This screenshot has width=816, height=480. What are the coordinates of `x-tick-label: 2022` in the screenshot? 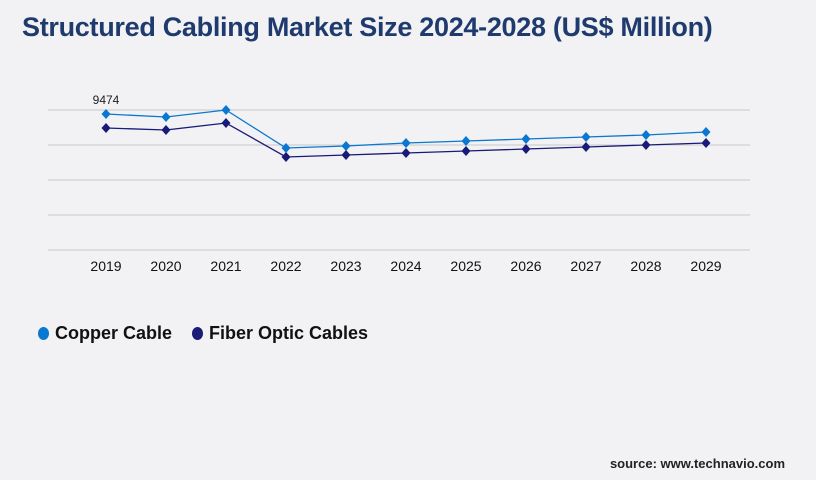 It's located at (285, 266).